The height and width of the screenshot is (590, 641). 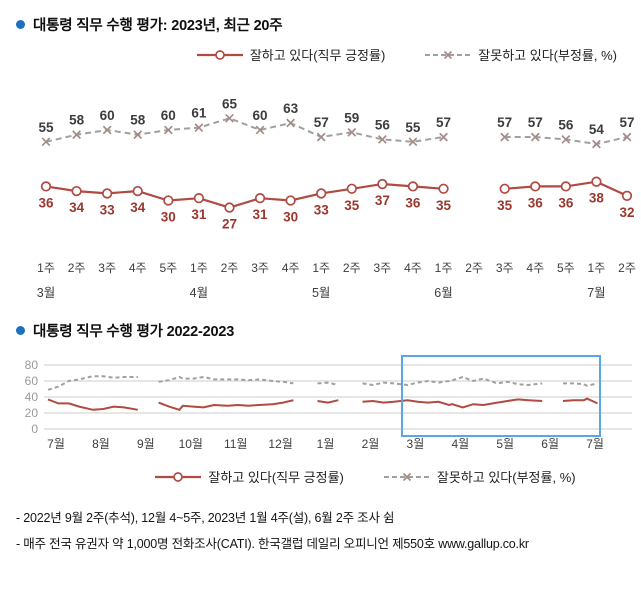 What do you see at coordinates (320, 330) in the screenshot?
I see `chart2-title-row: 대통령 직무 수행 평가 2022-2023` at bounding box center [320, 330].